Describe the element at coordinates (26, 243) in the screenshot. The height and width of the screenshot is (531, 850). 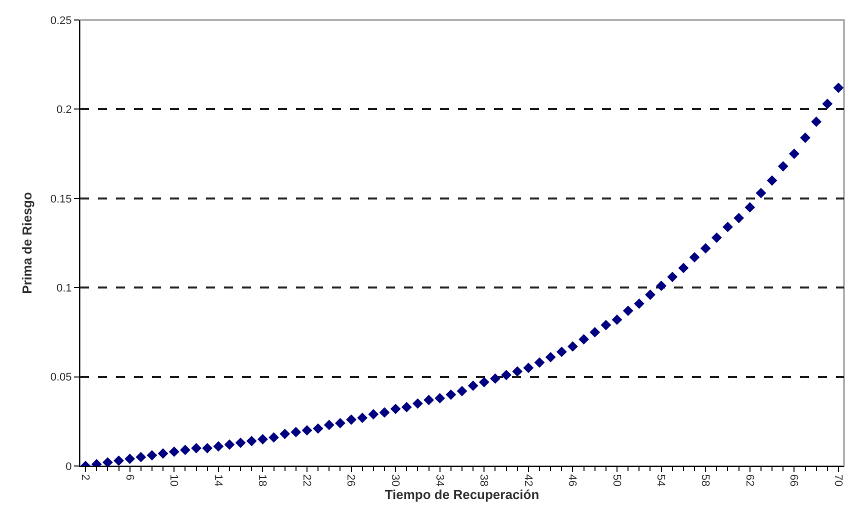
I see `y-axis-title: Prima de Riesgo` at that location.